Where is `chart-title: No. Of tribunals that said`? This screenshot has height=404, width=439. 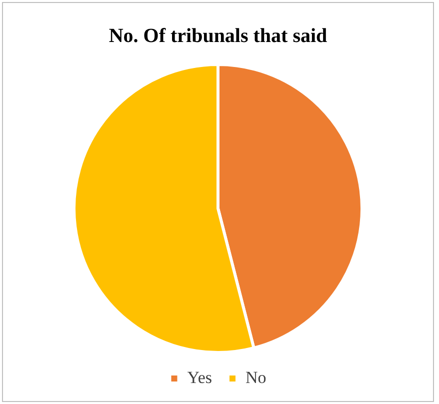
chart-title: No. Of tribunals that said is located at coordinates (218, 36).